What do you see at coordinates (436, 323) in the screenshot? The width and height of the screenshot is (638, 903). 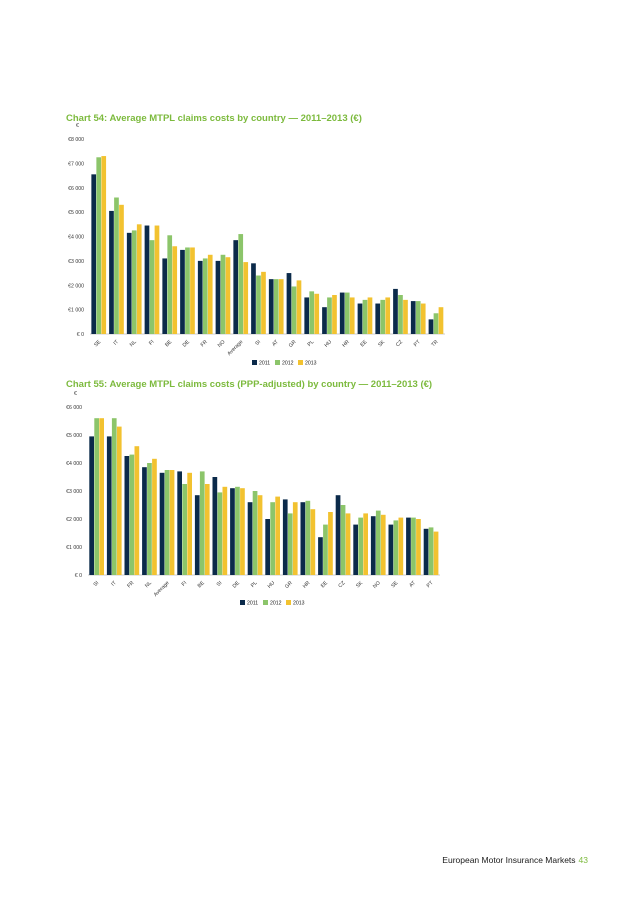 I see `bar-2012-tr` at bounding box center [436, 323].